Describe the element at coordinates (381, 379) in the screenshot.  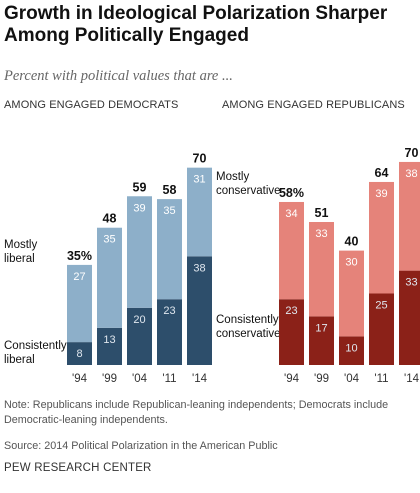
I see `rep-tick-label-3: '11` at that location.